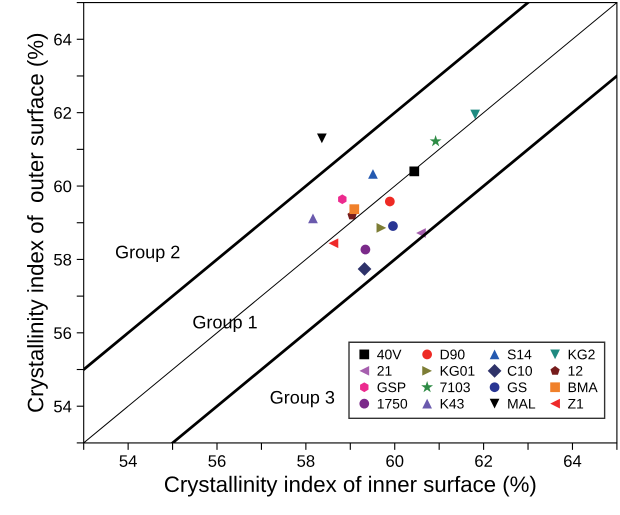  I want to click on legend-label: K43, so click(452, 403).